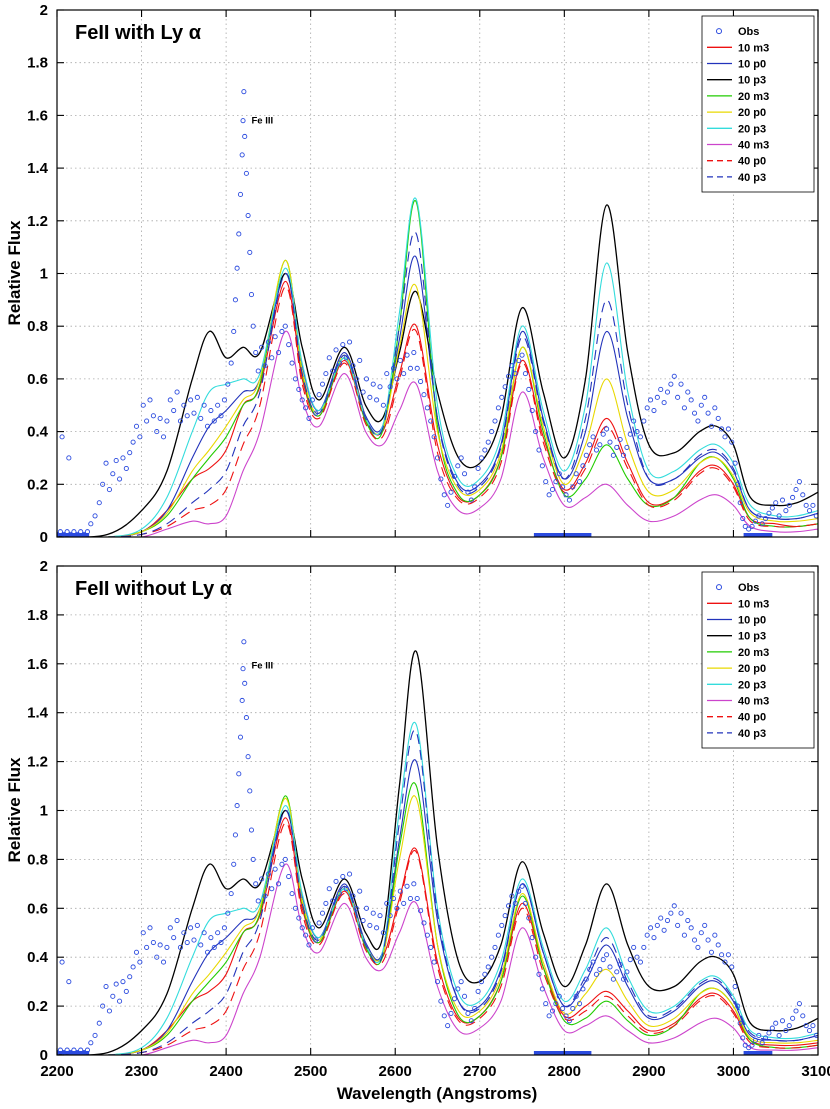  I want to click on svg-text: 2600, so click(395, 1071).